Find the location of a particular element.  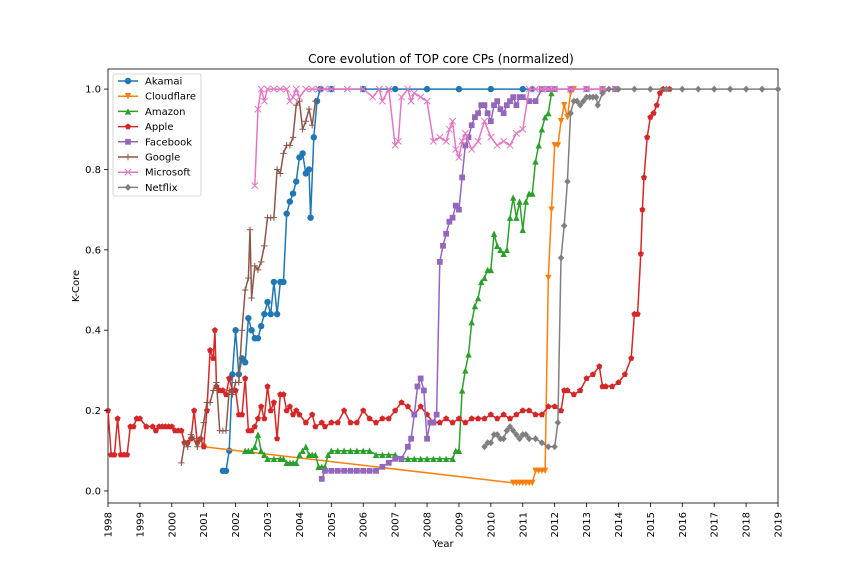

y-tick-label: 0.2 is located at coordinates (93, 411).